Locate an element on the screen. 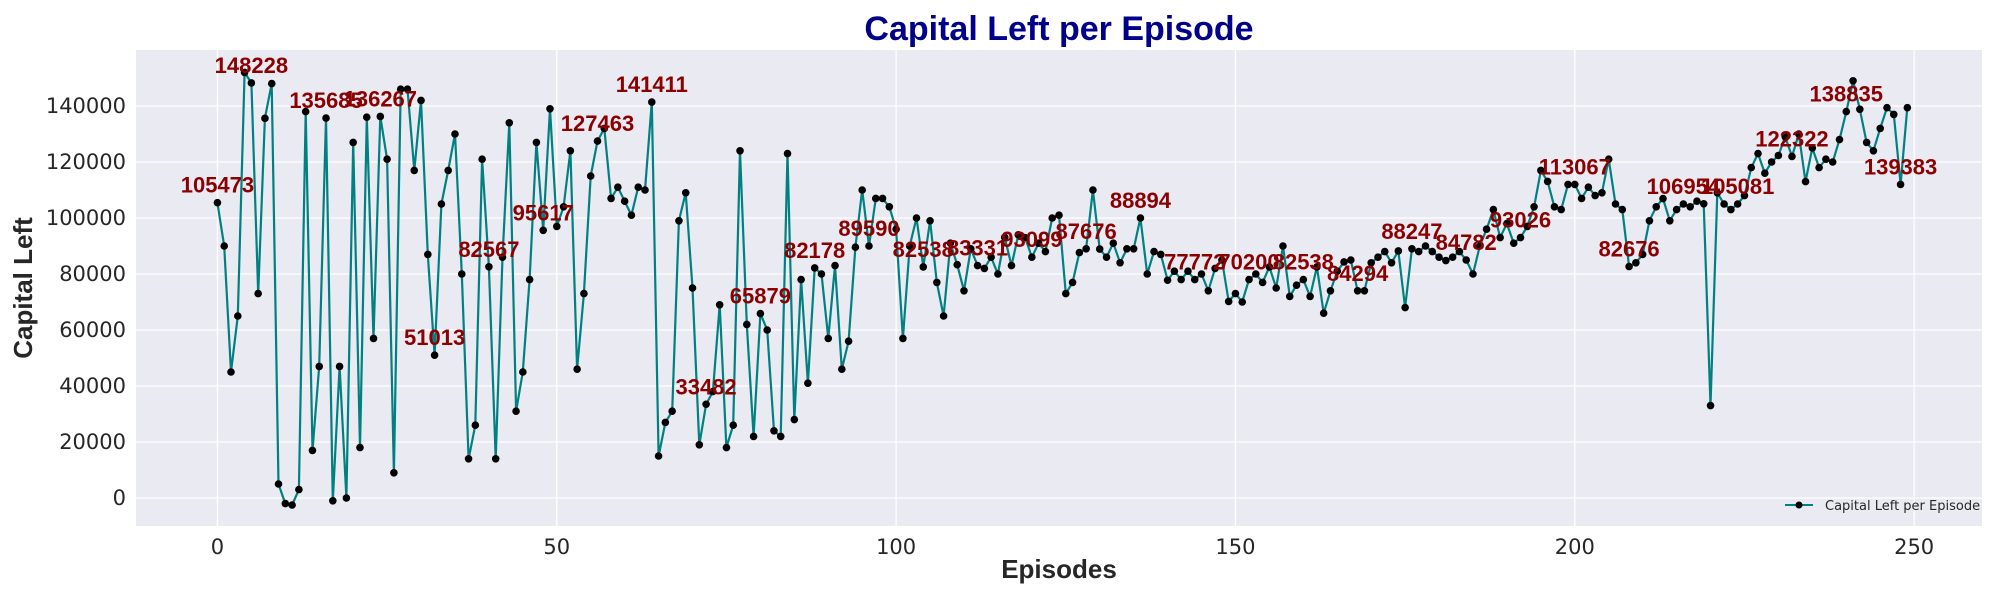  x-tick-labels: 0 50 100 150 200 250 is located at coordinates (1072, 547).